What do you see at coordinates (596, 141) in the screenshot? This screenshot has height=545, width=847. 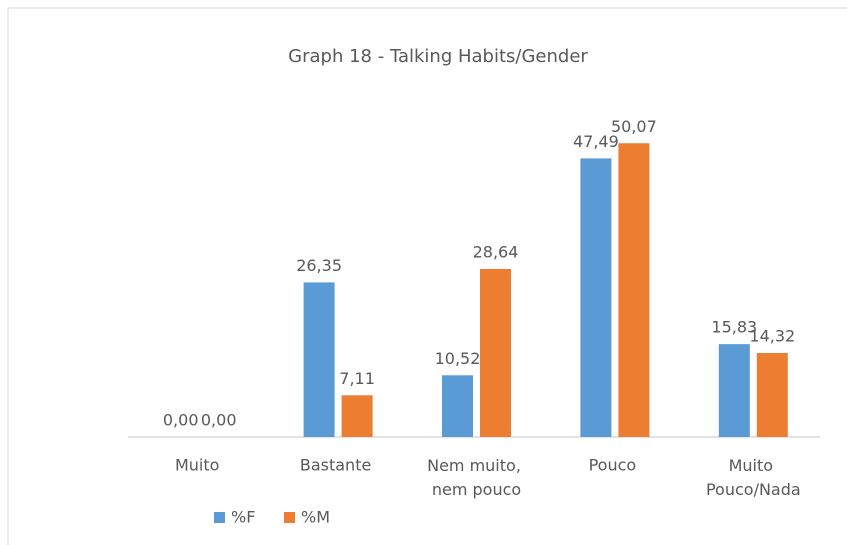 I see `data-label: 47,49` at bounding box center [596, 141].